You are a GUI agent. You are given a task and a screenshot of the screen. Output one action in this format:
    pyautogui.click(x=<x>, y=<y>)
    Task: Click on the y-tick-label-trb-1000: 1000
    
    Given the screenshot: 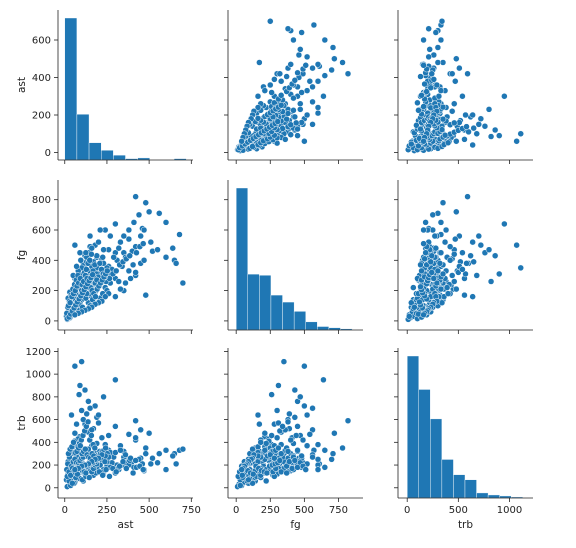 What is the action you would take?
    pyautogui.click(x=38, y=375)
    